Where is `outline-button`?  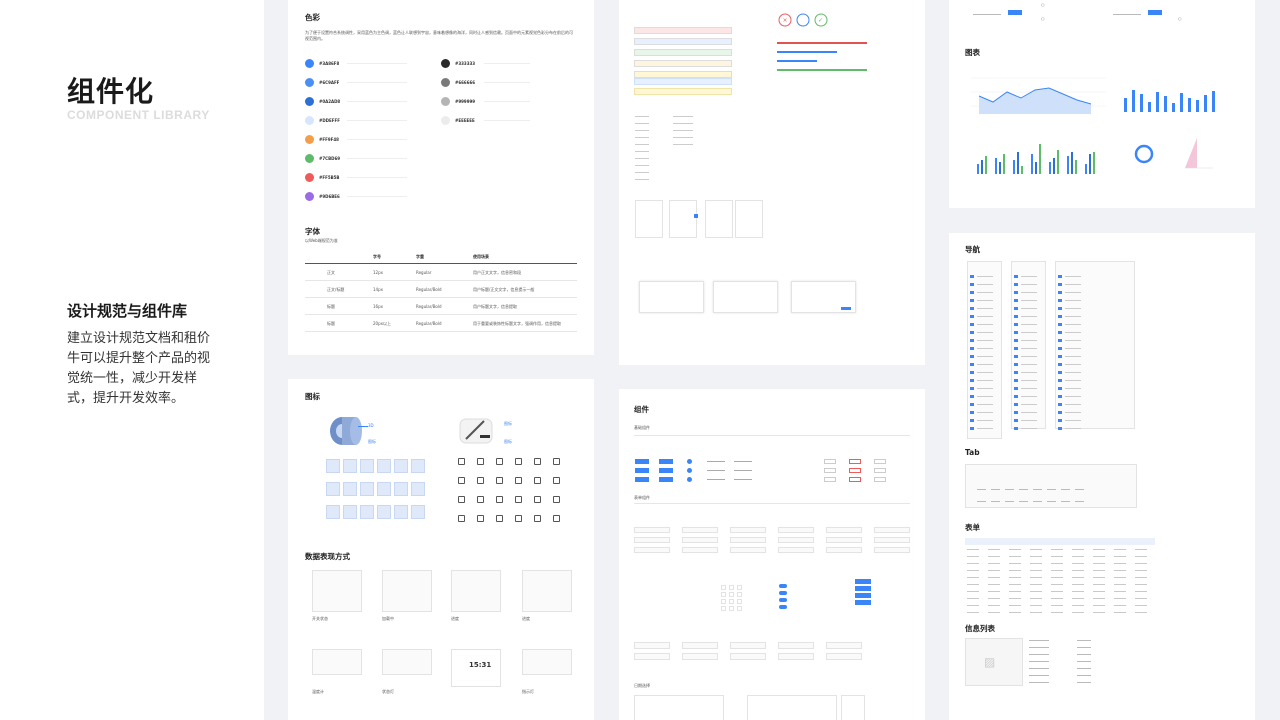 outline-button is located at coordinates (830, 470).